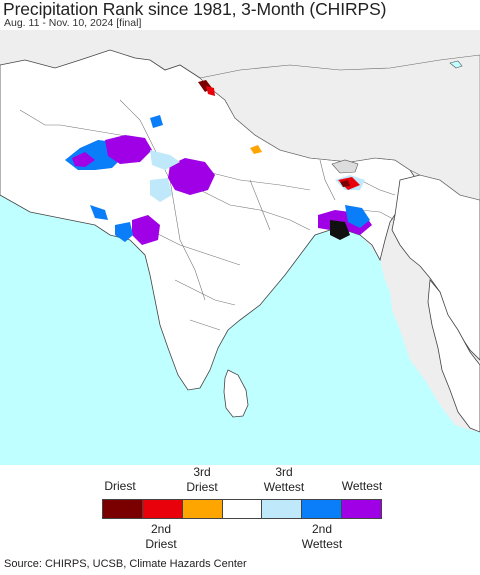 The image size is (480, 575). What do you see at coordinates (362, 509) in the screenshot?
I see `legend-swatch-wettest` at bounding box center [362, 509].